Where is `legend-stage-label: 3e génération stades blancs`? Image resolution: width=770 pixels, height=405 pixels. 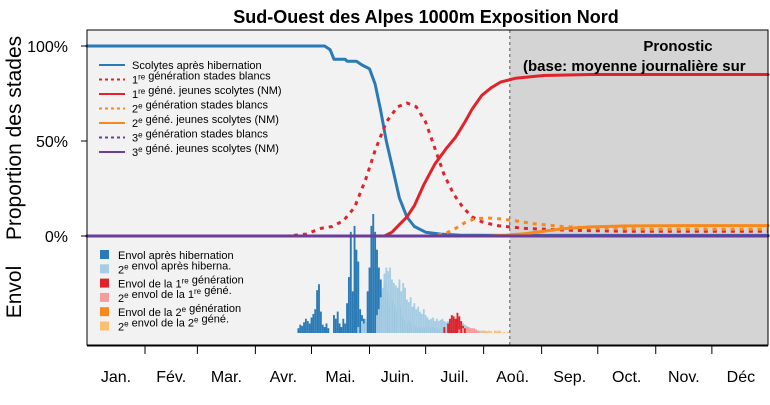 legend-stage-label: 3e génération stades blancs is located at coordinates (200, 137).